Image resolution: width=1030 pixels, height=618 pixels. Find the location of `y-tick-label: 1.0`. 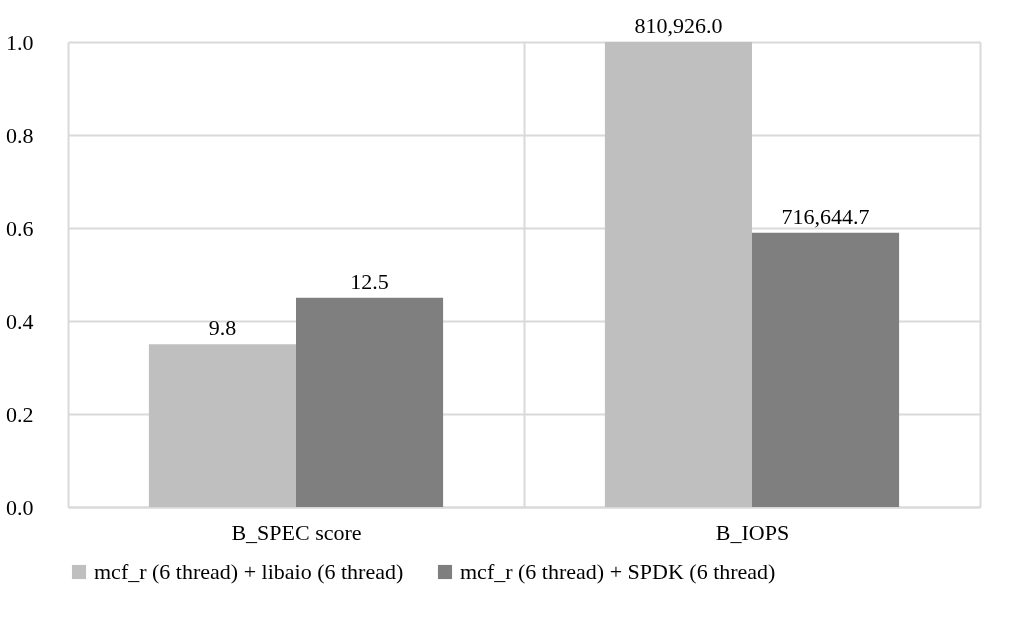

y-tick-label: 1.0 is located at coordinates (20, 42).